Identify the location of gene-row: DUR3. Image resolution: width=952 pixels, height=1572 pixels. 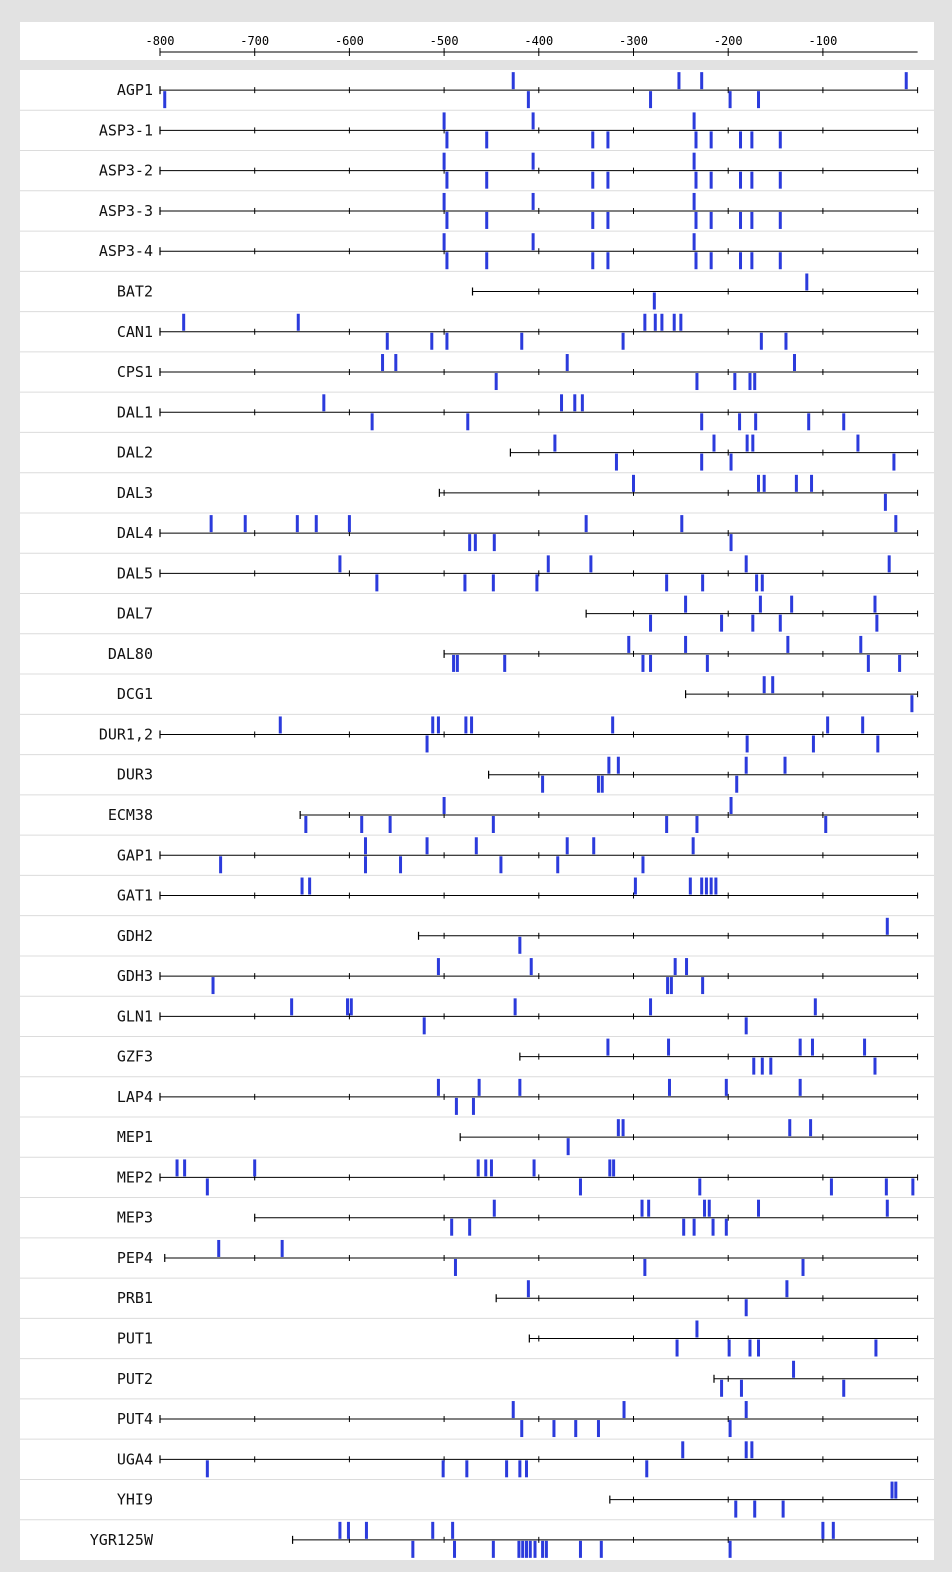
(477, 773).